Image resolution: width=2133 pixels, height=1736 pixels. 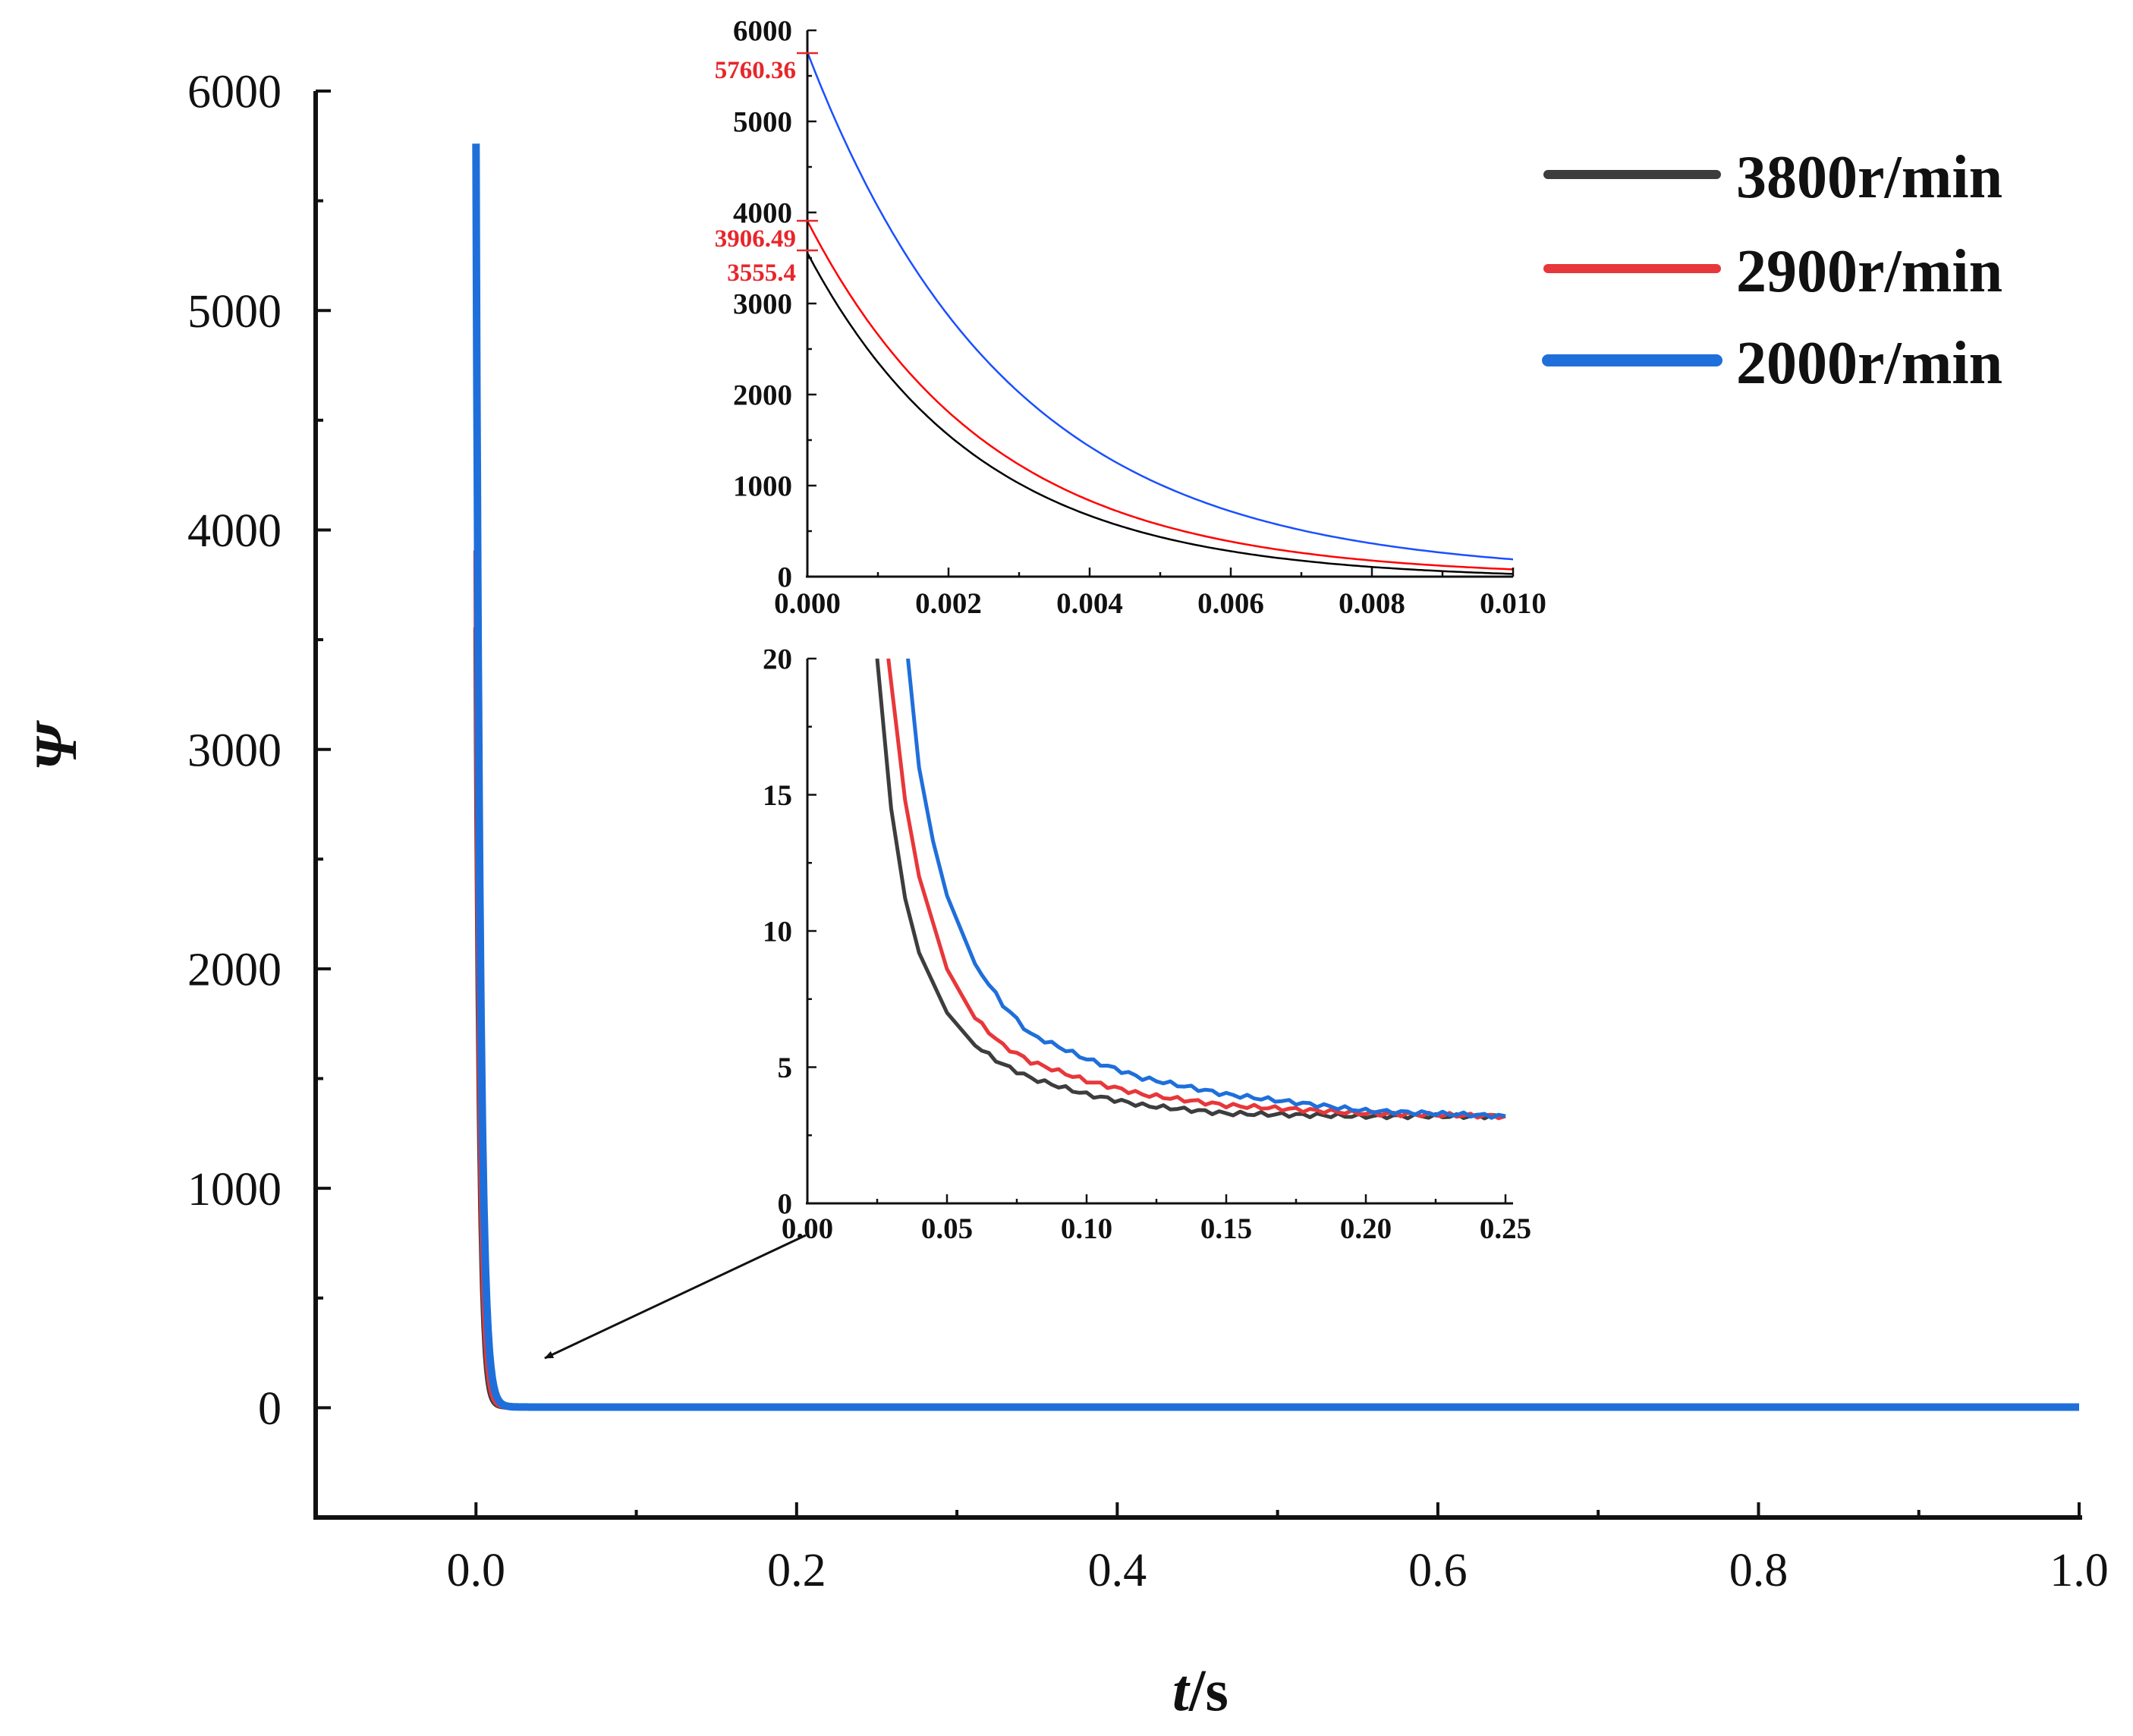 I want to click on main-ytick-label: 0, so click(x=270, y=1409).